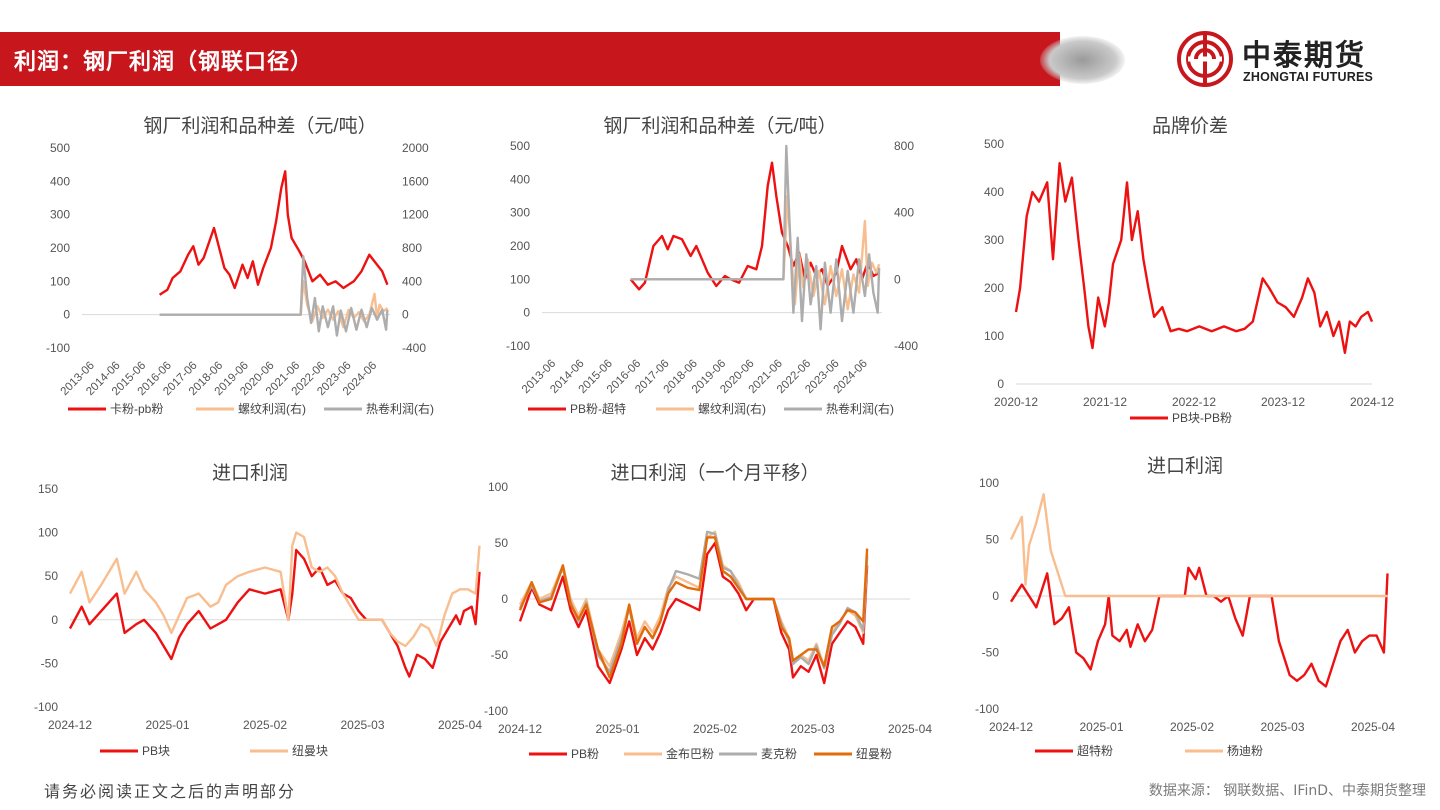 The image size is (1440, 810). What do you see at coordinates (48, 489) in the screenshot?
I see `y-tick-label: 150` at bounding box center [48, 489].